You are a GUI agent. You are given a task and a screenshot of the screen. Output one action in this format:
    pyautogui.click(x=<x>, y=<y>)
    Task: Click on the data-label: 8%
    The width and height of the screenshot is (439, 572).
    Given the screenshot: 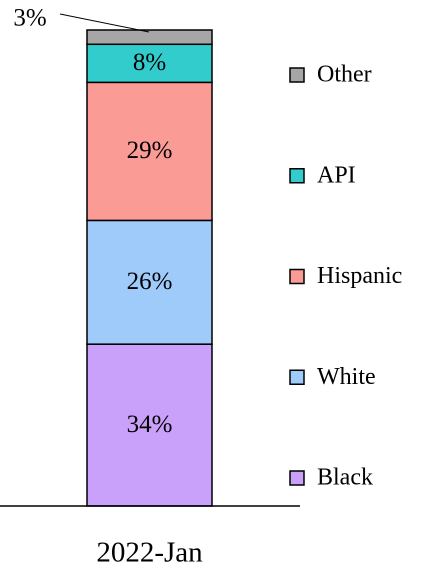 What is the action you would take?
    pyautogui.click(x=149, y=62)
    